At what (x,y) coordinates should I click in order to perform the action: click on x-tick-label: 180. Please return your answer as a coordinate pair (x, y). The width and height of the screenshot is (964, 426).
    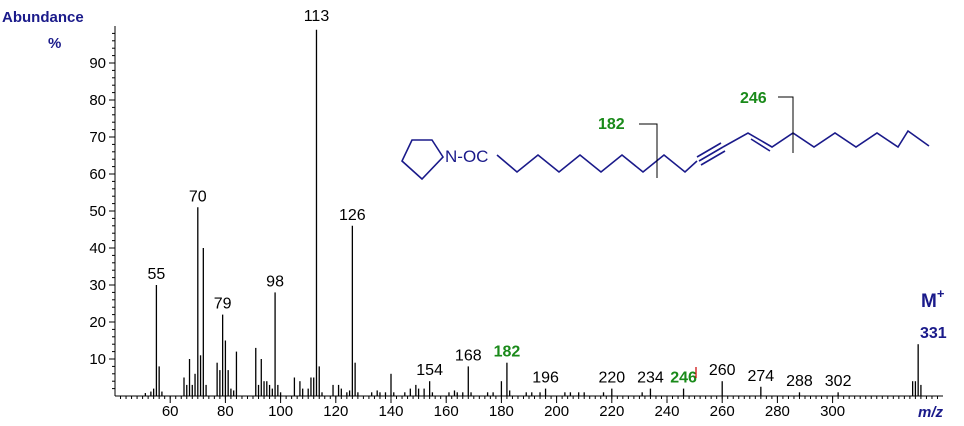
    Looking at the image, I should click on (501, 411).